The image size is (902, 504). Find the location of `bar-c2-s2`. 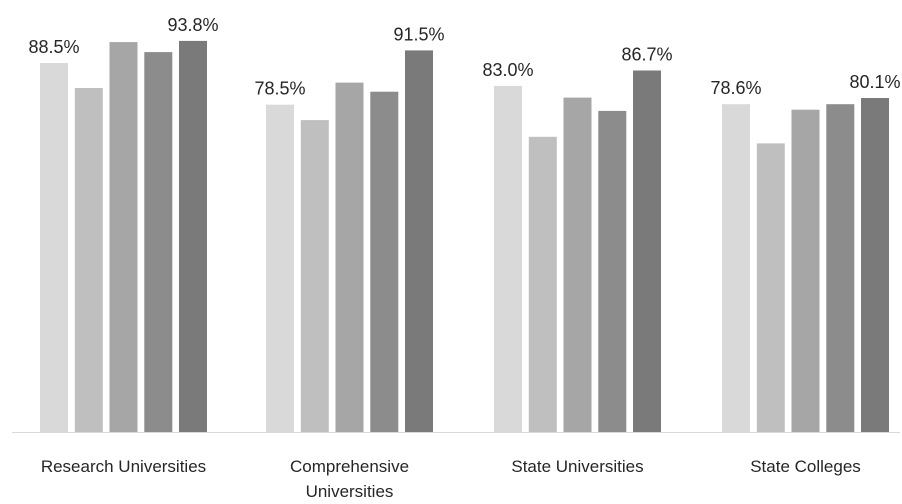

bar-c2-s2 is located at coordinates (577, 264).